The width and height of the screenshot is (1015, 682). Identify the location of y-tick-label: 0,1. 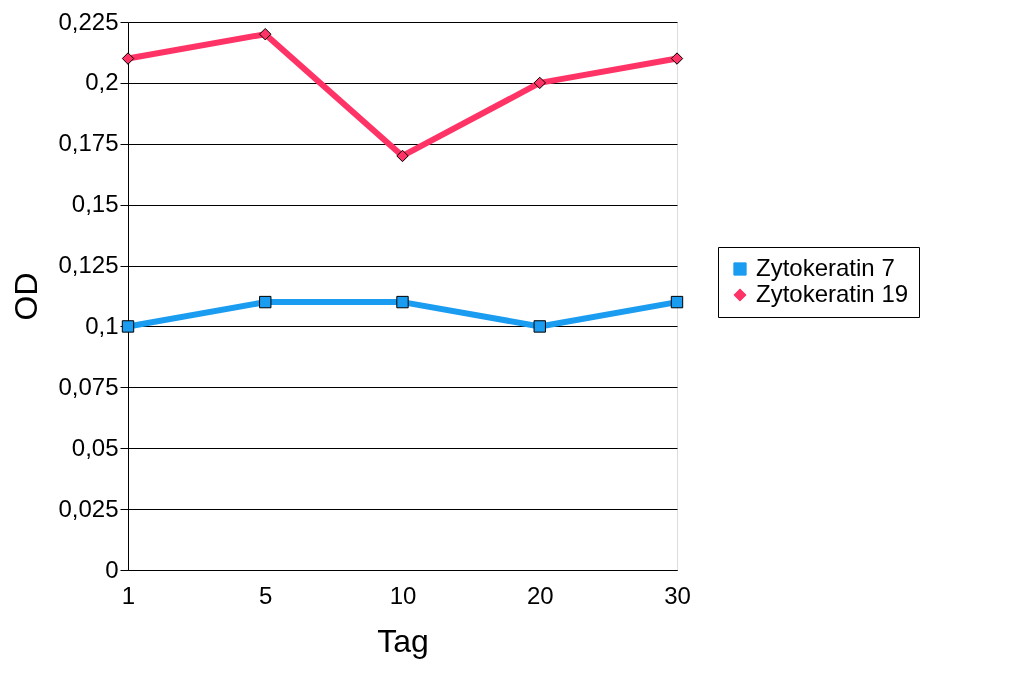
(102, 325).